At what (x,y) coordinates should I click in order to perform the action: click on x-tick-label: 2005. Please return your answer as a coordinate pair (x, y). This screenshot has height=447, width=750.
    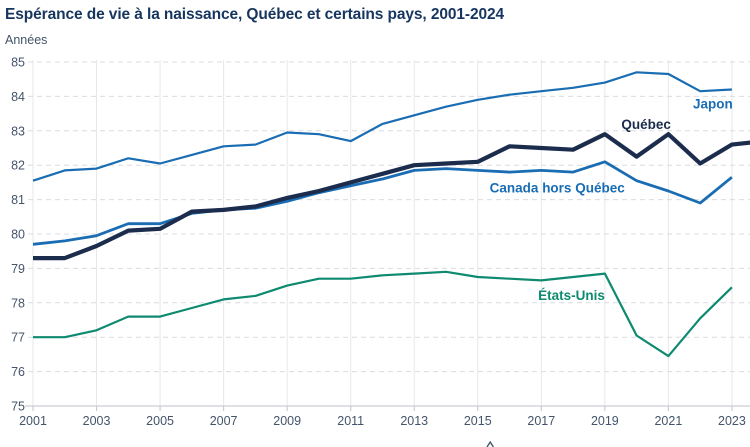
    Looking at the image, I should click on (160, 421).